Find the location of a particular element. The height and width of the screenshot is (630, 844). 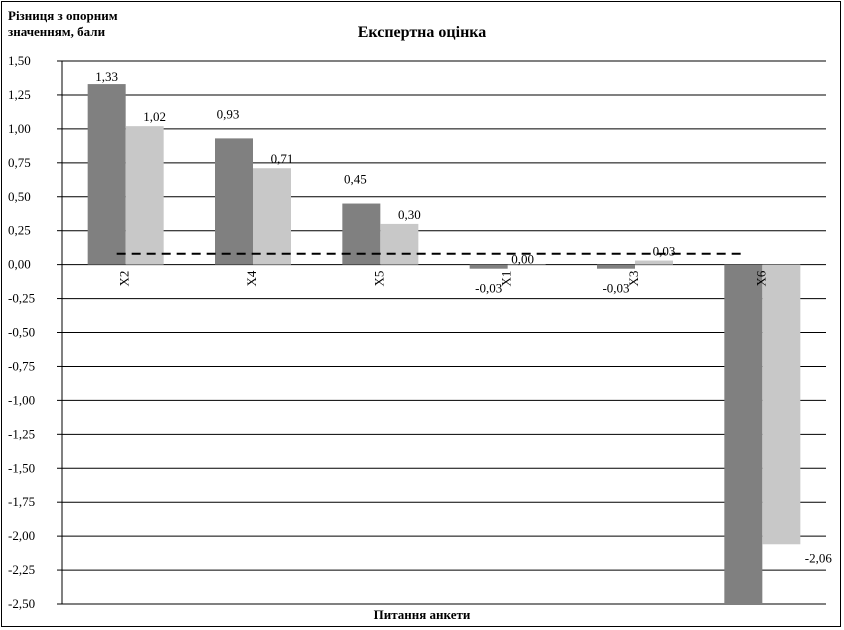

x-axis-title: Питання анкети is located at coordinates (422, 614).